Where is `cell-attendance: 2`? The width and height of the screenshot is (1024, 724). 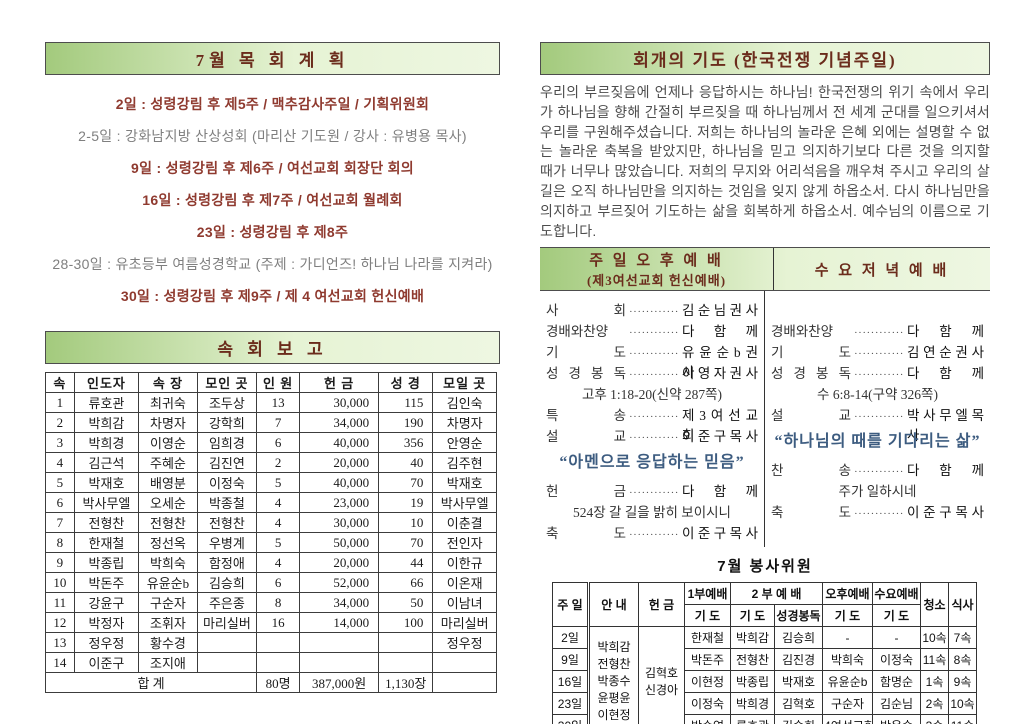 cell-attendance: 2 is located at coordinates (278, 462).